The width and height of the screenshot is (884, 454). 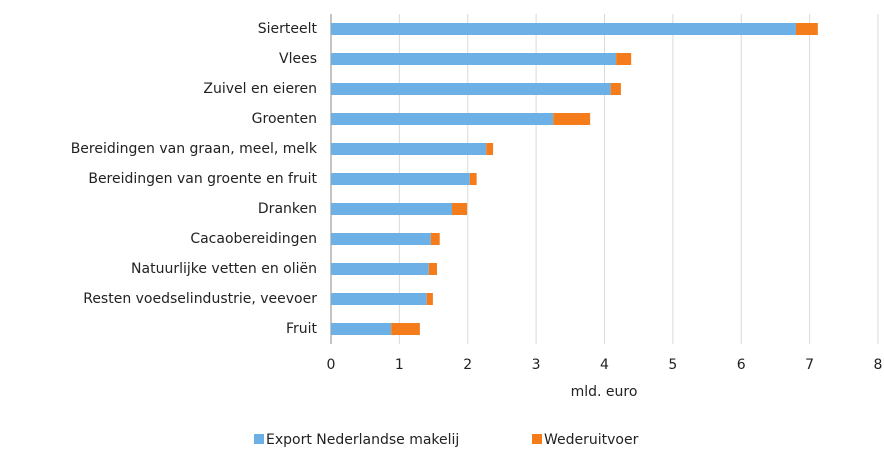 I want to click on x-tick-label: 4, so click(x=604, y=365).